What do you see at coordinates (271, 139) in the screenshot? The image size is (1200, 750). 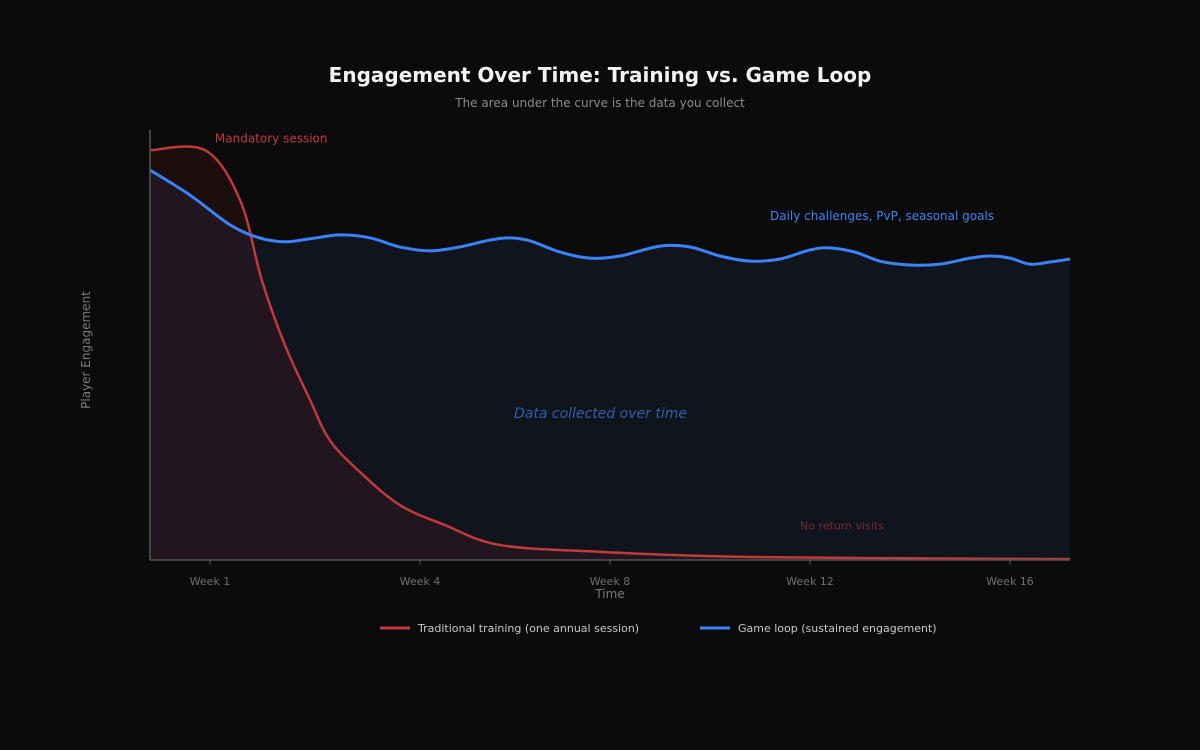 I see `annotation-mandatory-session: Mandatory session` at bounding box center [271, 139].